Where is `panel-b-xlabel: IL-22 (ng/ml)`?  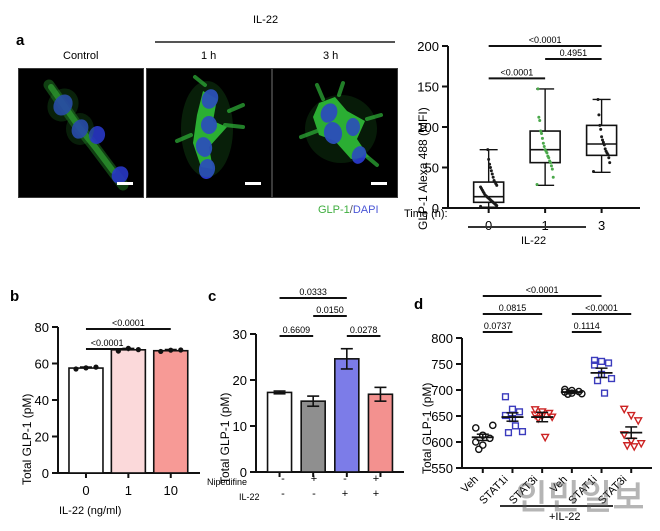 panel-b-xlabel: IL-22 (ng/ml) is located at coordinates (90, 511).